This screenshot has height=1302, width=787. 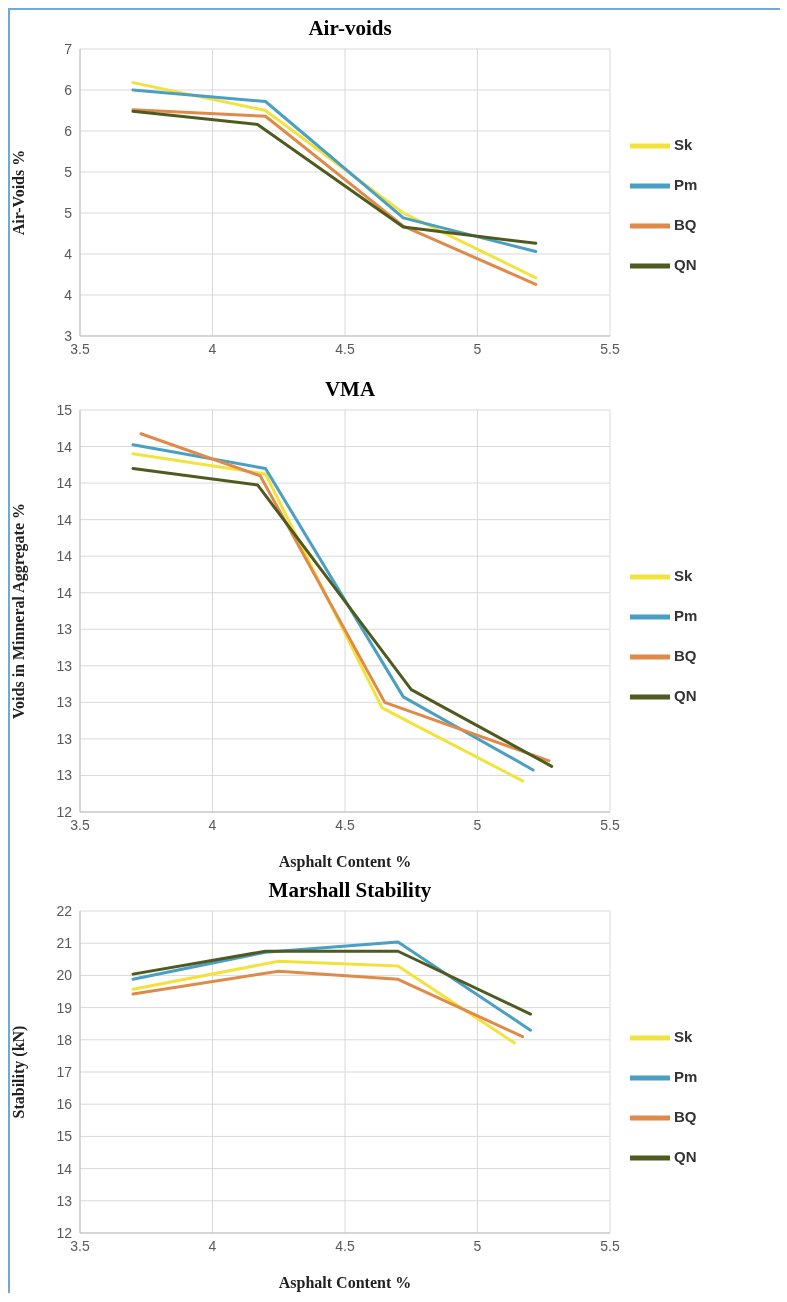 What do you see at coordinates (64, 910) in the screenshot?
I see `y-tick-label: 22` at bounding box center [64, 910].